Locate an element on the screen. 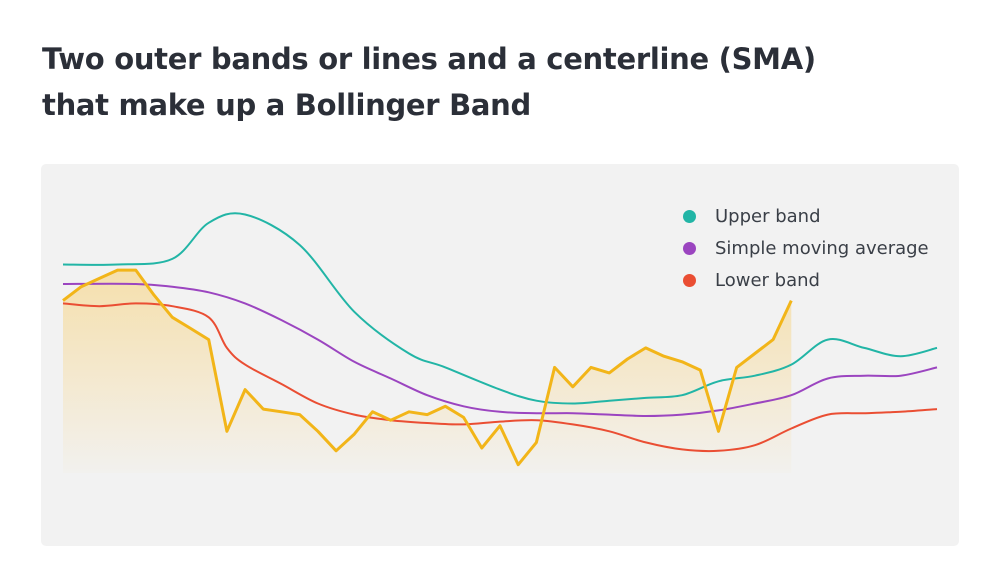 The width and height of the screenshot is (1000, 582). legend-swatch-upper-band is located at coordinates (689, 216).